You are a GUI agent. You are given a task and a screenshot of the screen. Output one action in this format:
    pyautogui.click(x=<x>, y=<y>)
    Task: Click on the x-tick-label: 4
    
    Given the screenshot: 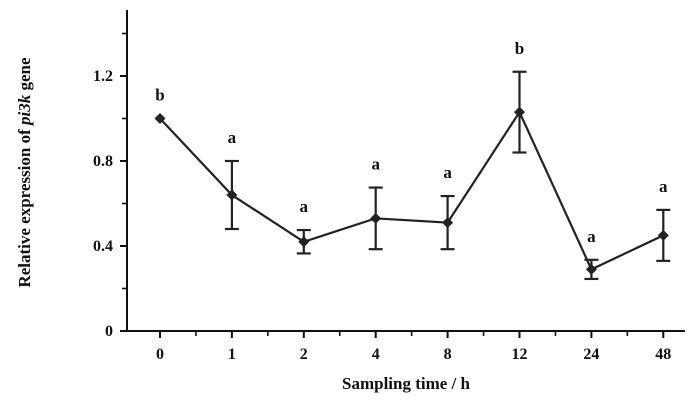 What is the action you would take?
    pyautogui.click(x=376, y=354)
    